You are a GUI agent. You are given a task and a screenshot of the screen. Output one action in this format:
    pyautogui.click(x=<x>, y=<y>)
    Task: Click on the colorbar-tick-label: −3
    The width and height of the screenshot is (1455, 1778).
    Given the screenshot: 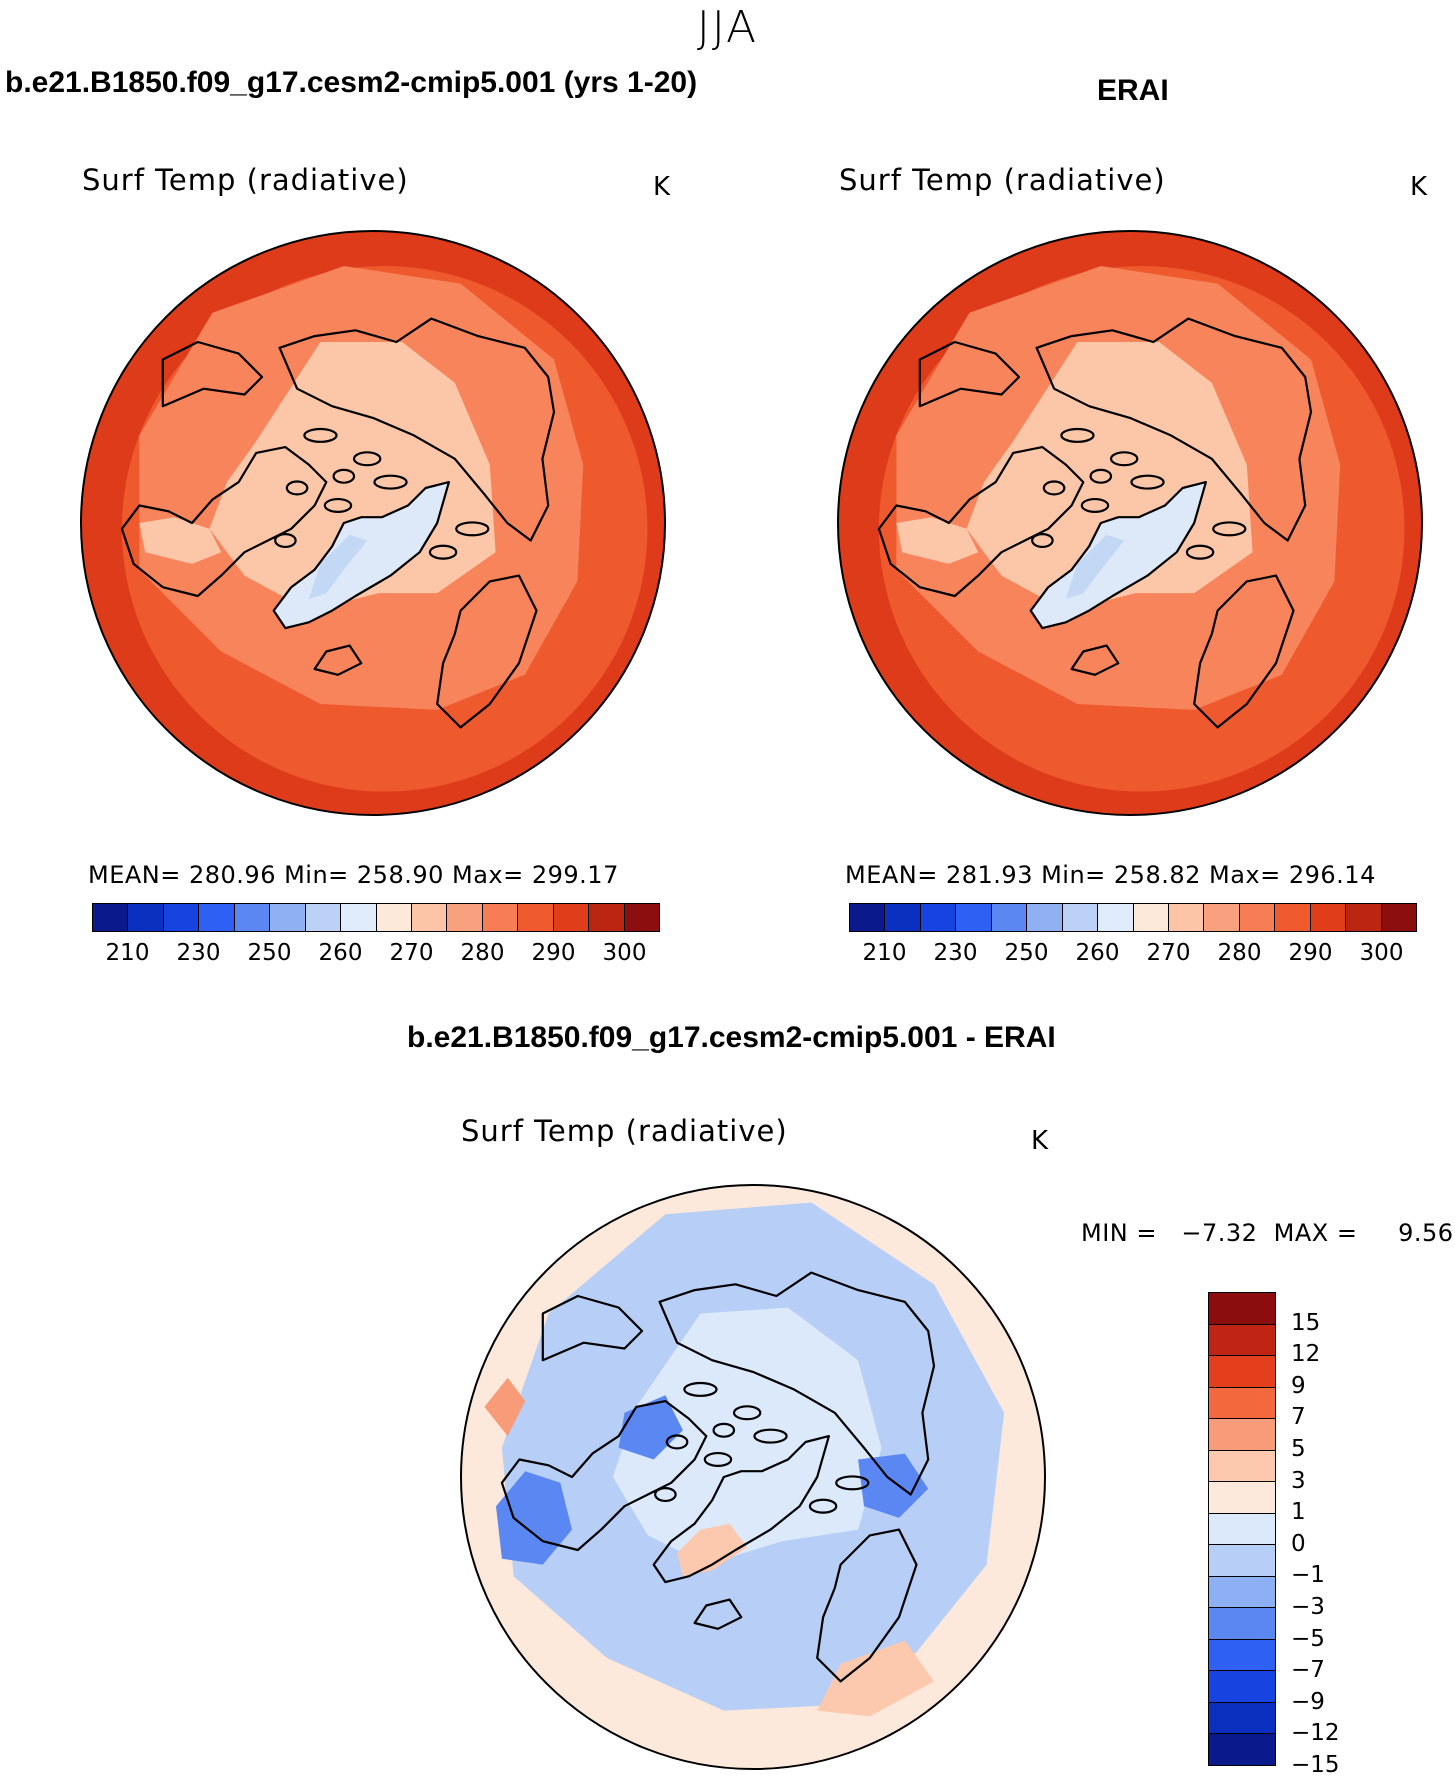 What is the action you would take?
    pyautogui.click(x=1308, y=1607)
    